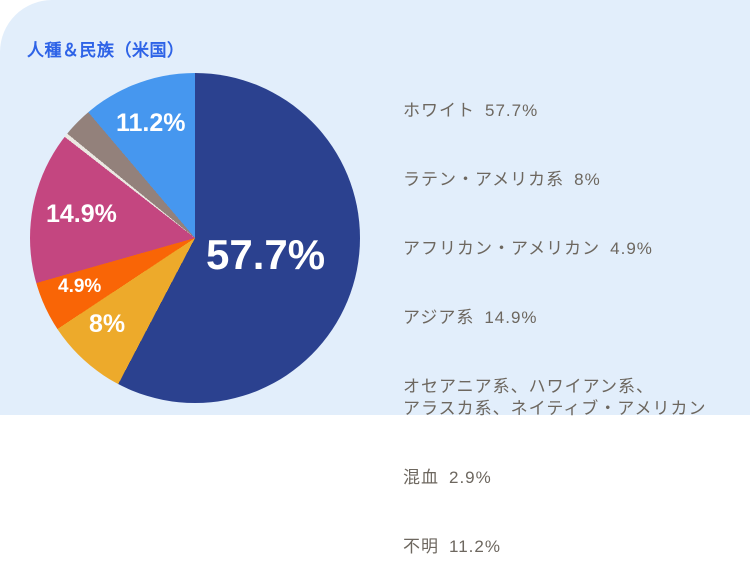  What do you see at coordinates (554, 536) in the screenshot?
I see `legend-item-unknown: 不明 11.2%` at bounding box center [554, 536].